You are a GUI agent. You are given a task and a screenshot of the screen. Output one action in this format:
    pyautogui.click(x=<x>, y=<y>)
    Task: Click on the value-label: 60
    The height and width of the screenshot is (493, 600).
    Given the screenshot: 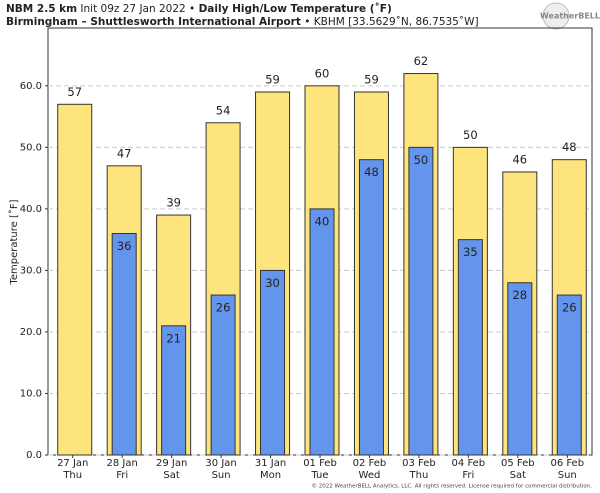 What is the action you would take?
    pyautogui.click(x=322, y=73)
    